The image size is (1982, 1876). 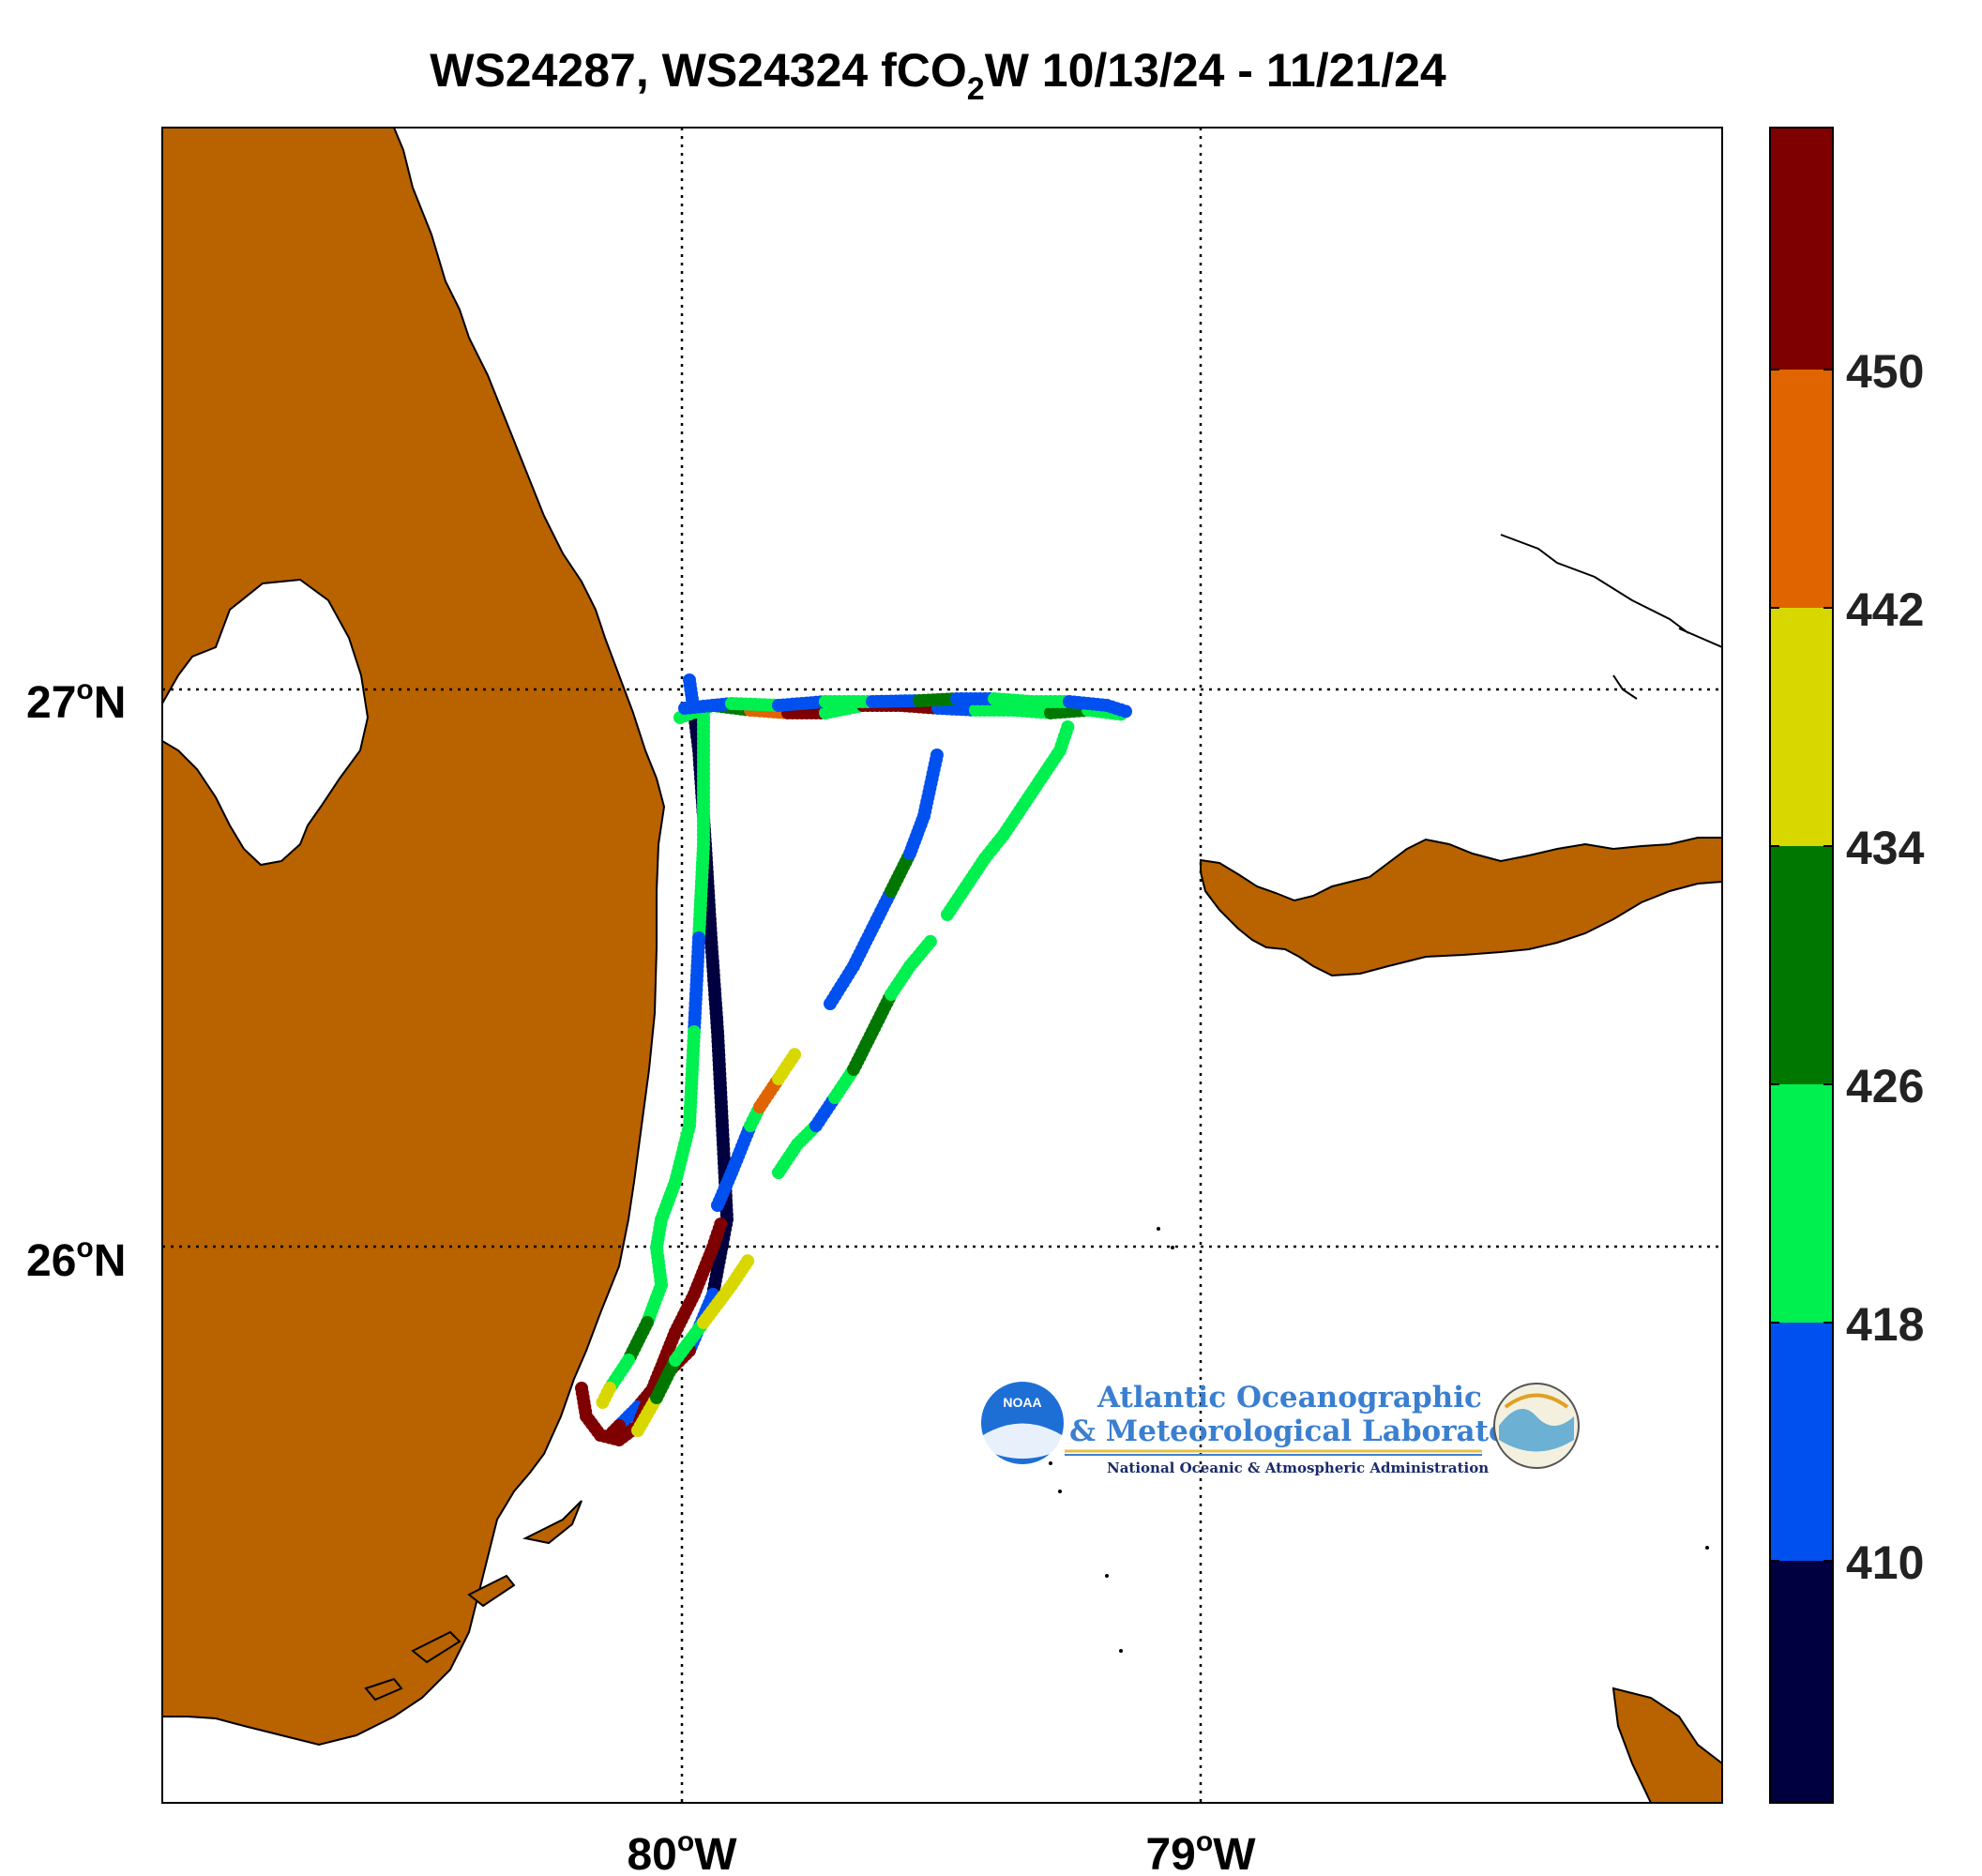 What do you see at coordinates (1461, 907) in the screenshot?
I see `grand-bahama-land` at bounding box center [1461, 907].